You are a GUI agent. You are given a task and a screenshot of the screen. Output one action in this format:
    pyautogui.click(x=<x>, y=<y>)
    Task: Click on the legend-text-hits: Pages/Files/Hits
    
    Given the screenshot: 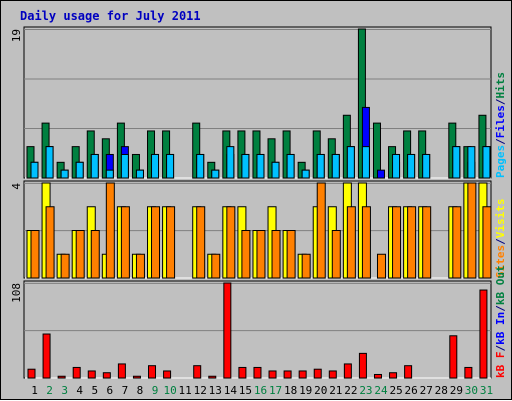 What is the action you would take?
    pyautogui.click(x=500, y=125)
    